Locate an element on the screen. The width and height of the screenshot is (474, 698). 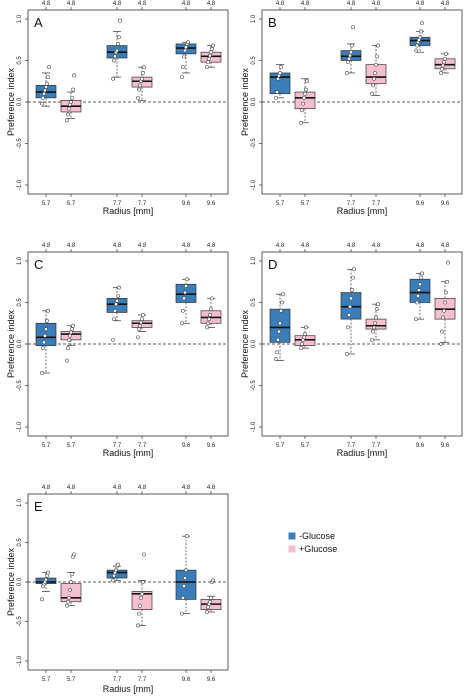
legend-swatch is located at coordinates (292, 549).